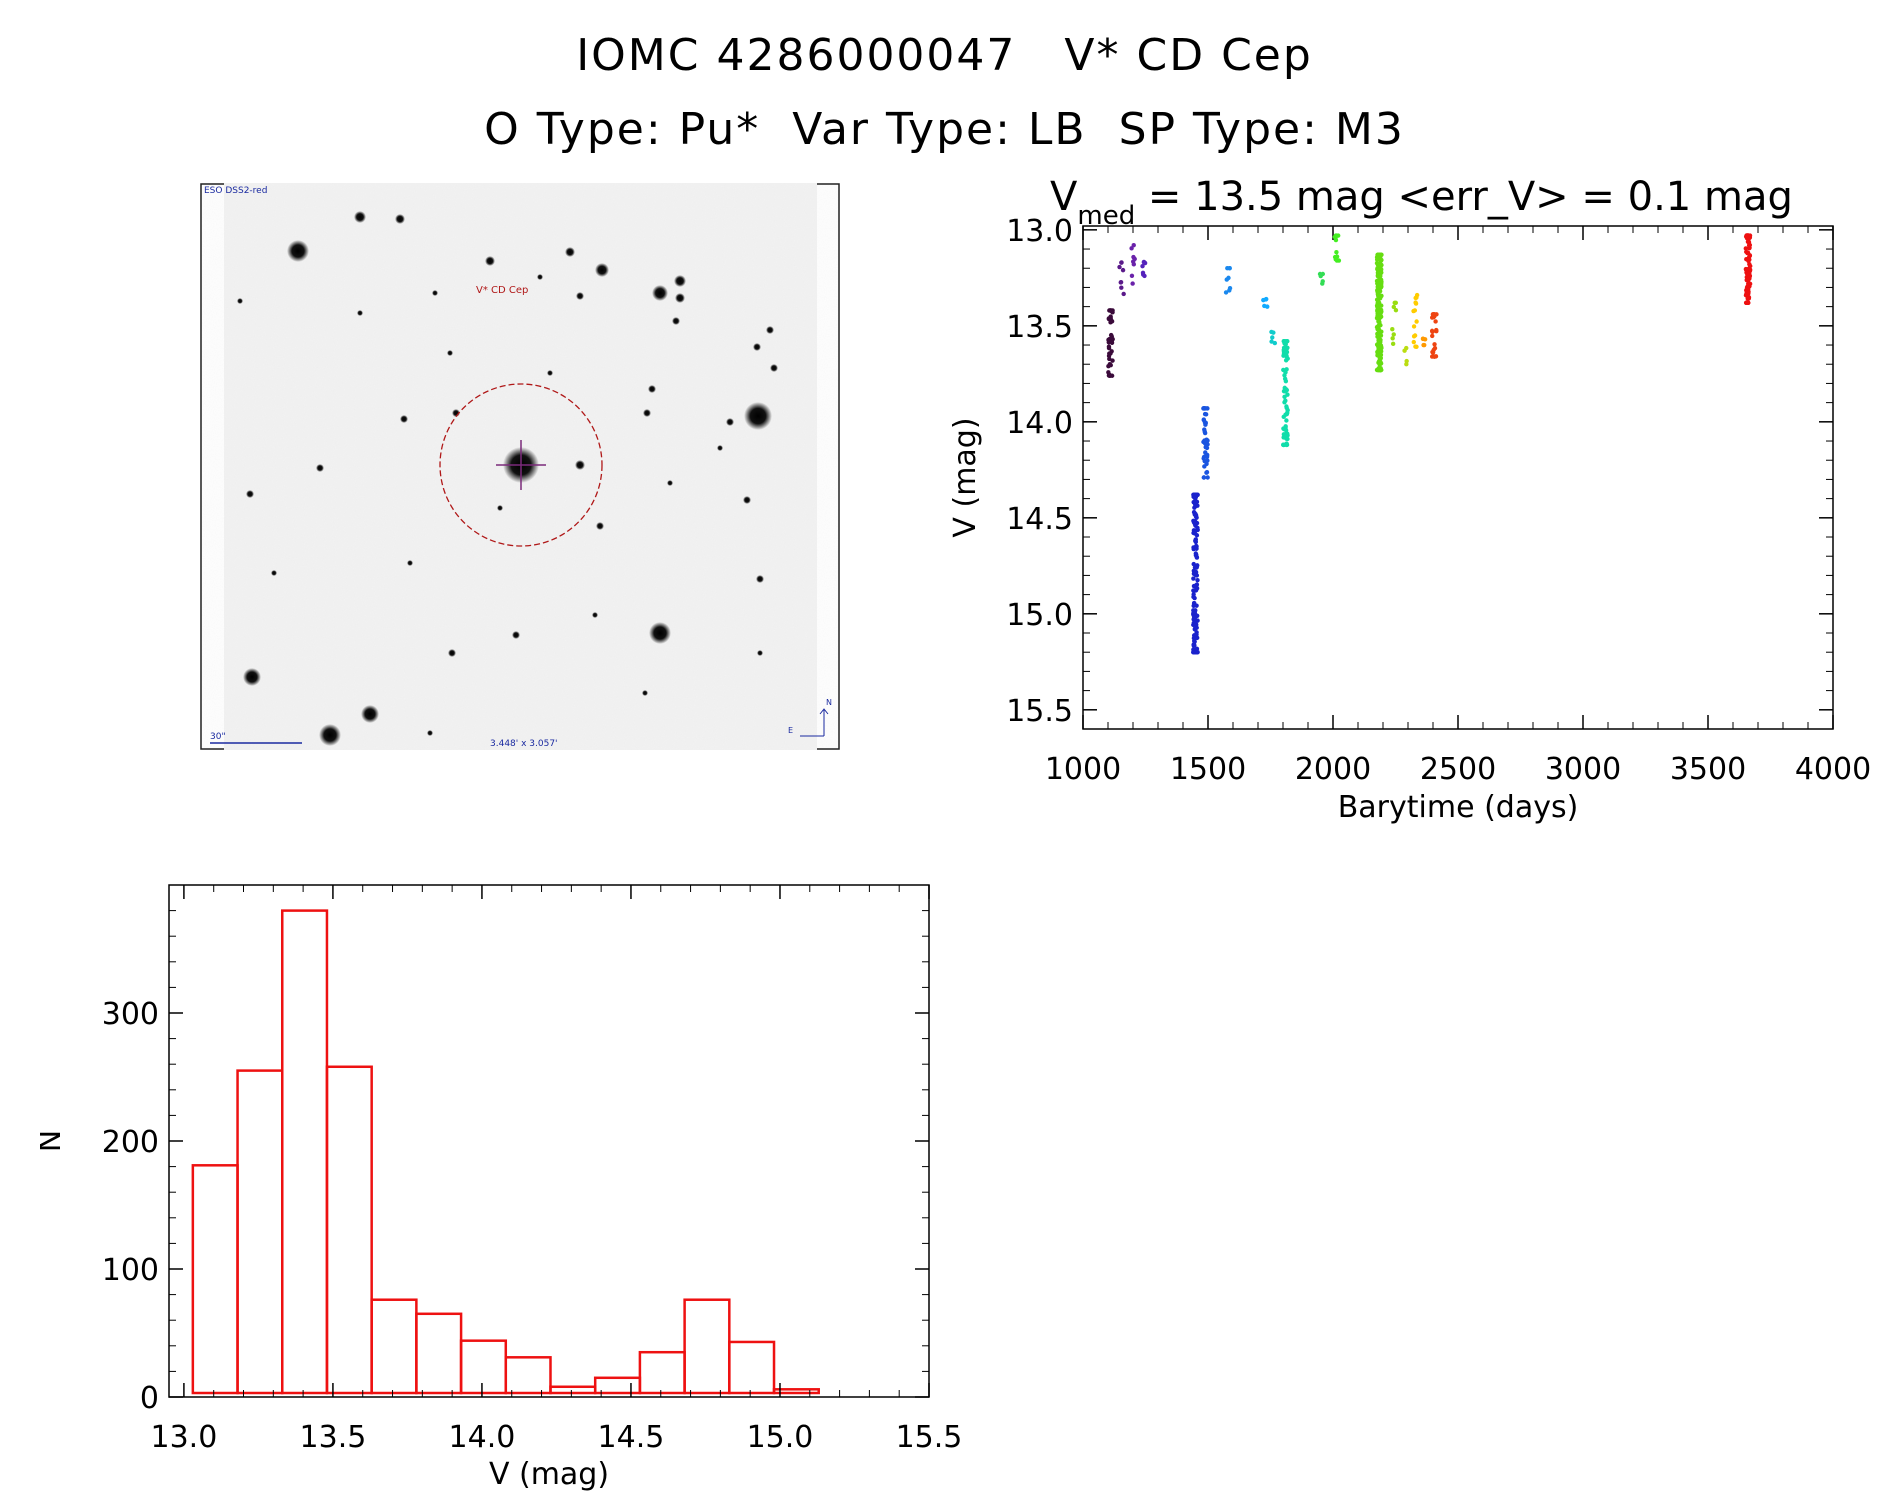 The image size is (1889, 1494). Describe the element at coordinates (1039, 423) in the screenshot. I see `y-tick-label: 14.0` at that location.